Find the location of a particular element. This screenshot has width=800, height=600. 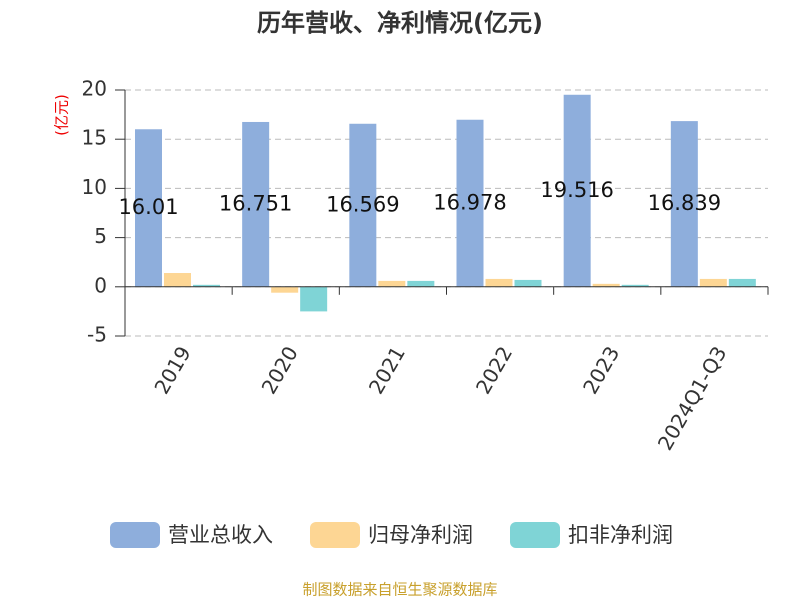

chart-title: 历年营收、净利情况(亿元) is located at coordinates (400, 23).